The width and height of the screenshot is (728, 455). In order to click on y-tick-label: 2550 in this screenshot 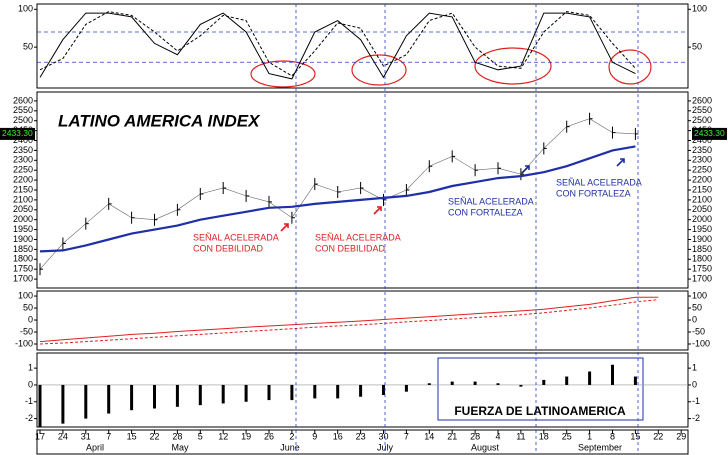, I will do `click(702, 110)`.